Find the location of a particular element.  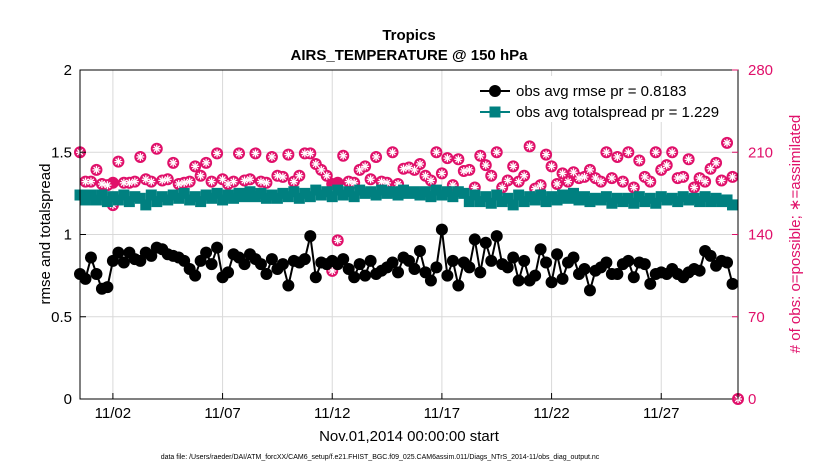

tick-label-left: 0.5 is located at coordinates (61, 317).